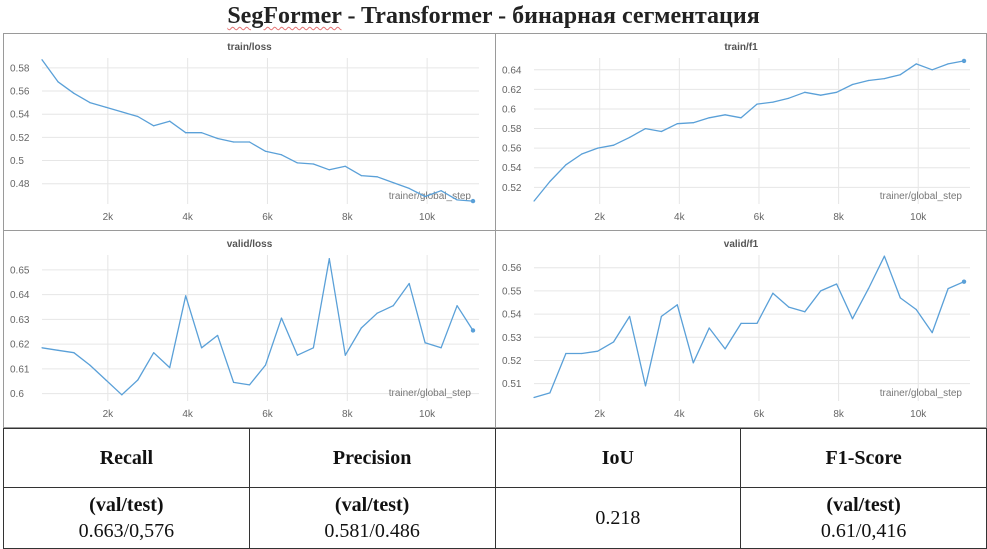  I want to click on precision-split-label: (val/test), so click(372, 505).